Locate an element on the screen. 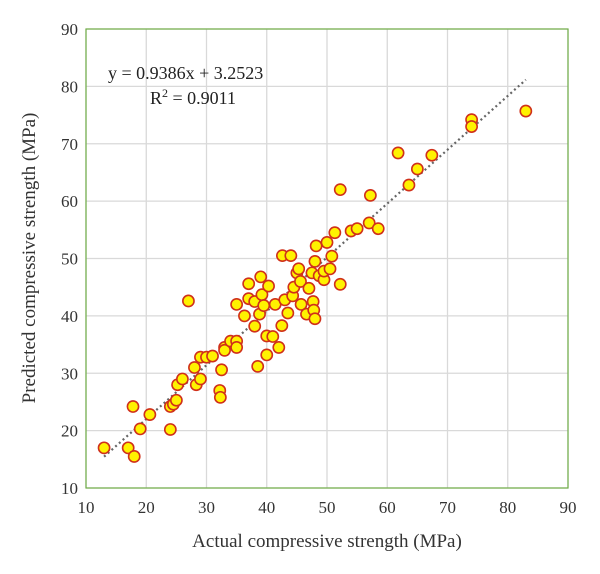 The width and height of the screenshot is (600, 574). y-axis-ticks: 10 20 30 40 50 60 70 80 90 is located at coordinates (69, 259).